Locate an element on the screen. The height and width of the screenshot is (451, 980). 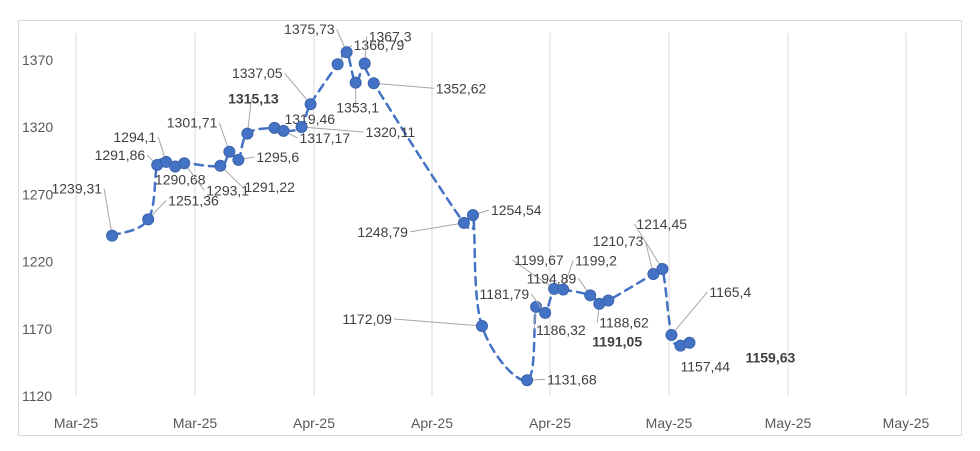
data-label: 1337,05 is located at coordinates (257, 73).